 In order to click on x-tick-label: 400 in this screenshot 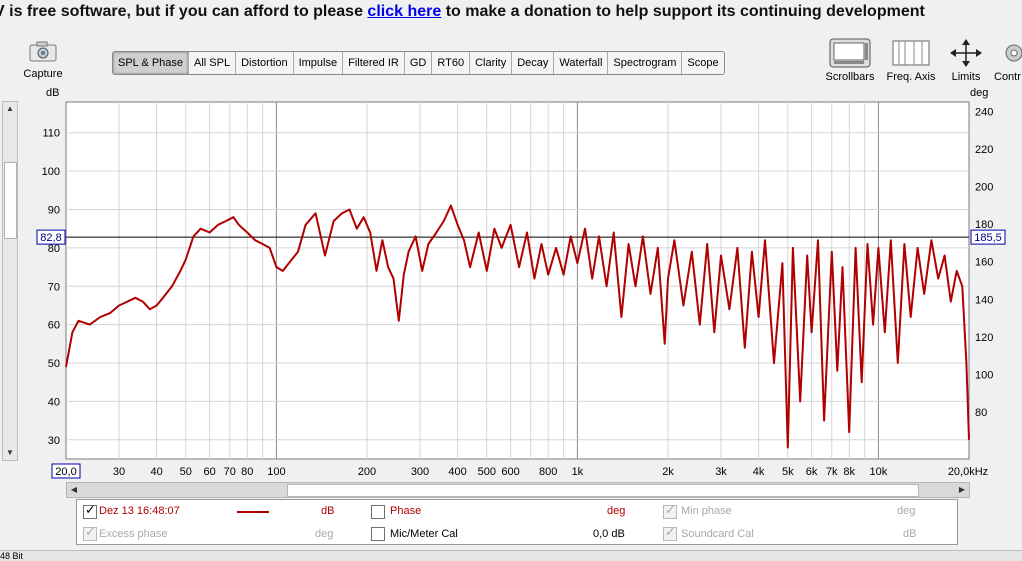, I will do `click(457, 472)`.